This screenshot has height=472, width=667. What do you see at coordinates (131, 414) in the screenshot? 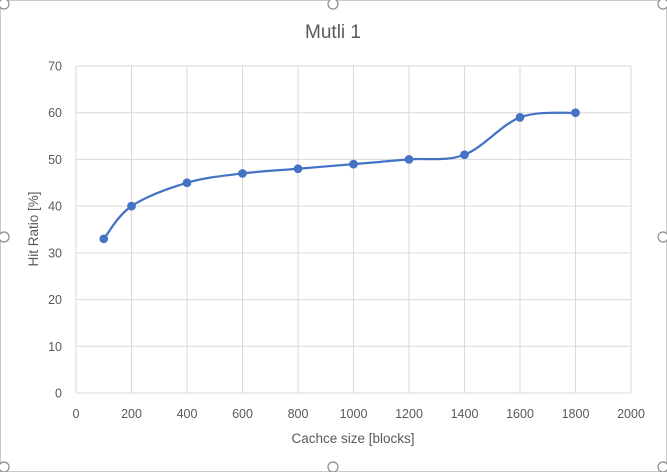
I see `x-tick-label: 200` at bounding box center [131, 414].